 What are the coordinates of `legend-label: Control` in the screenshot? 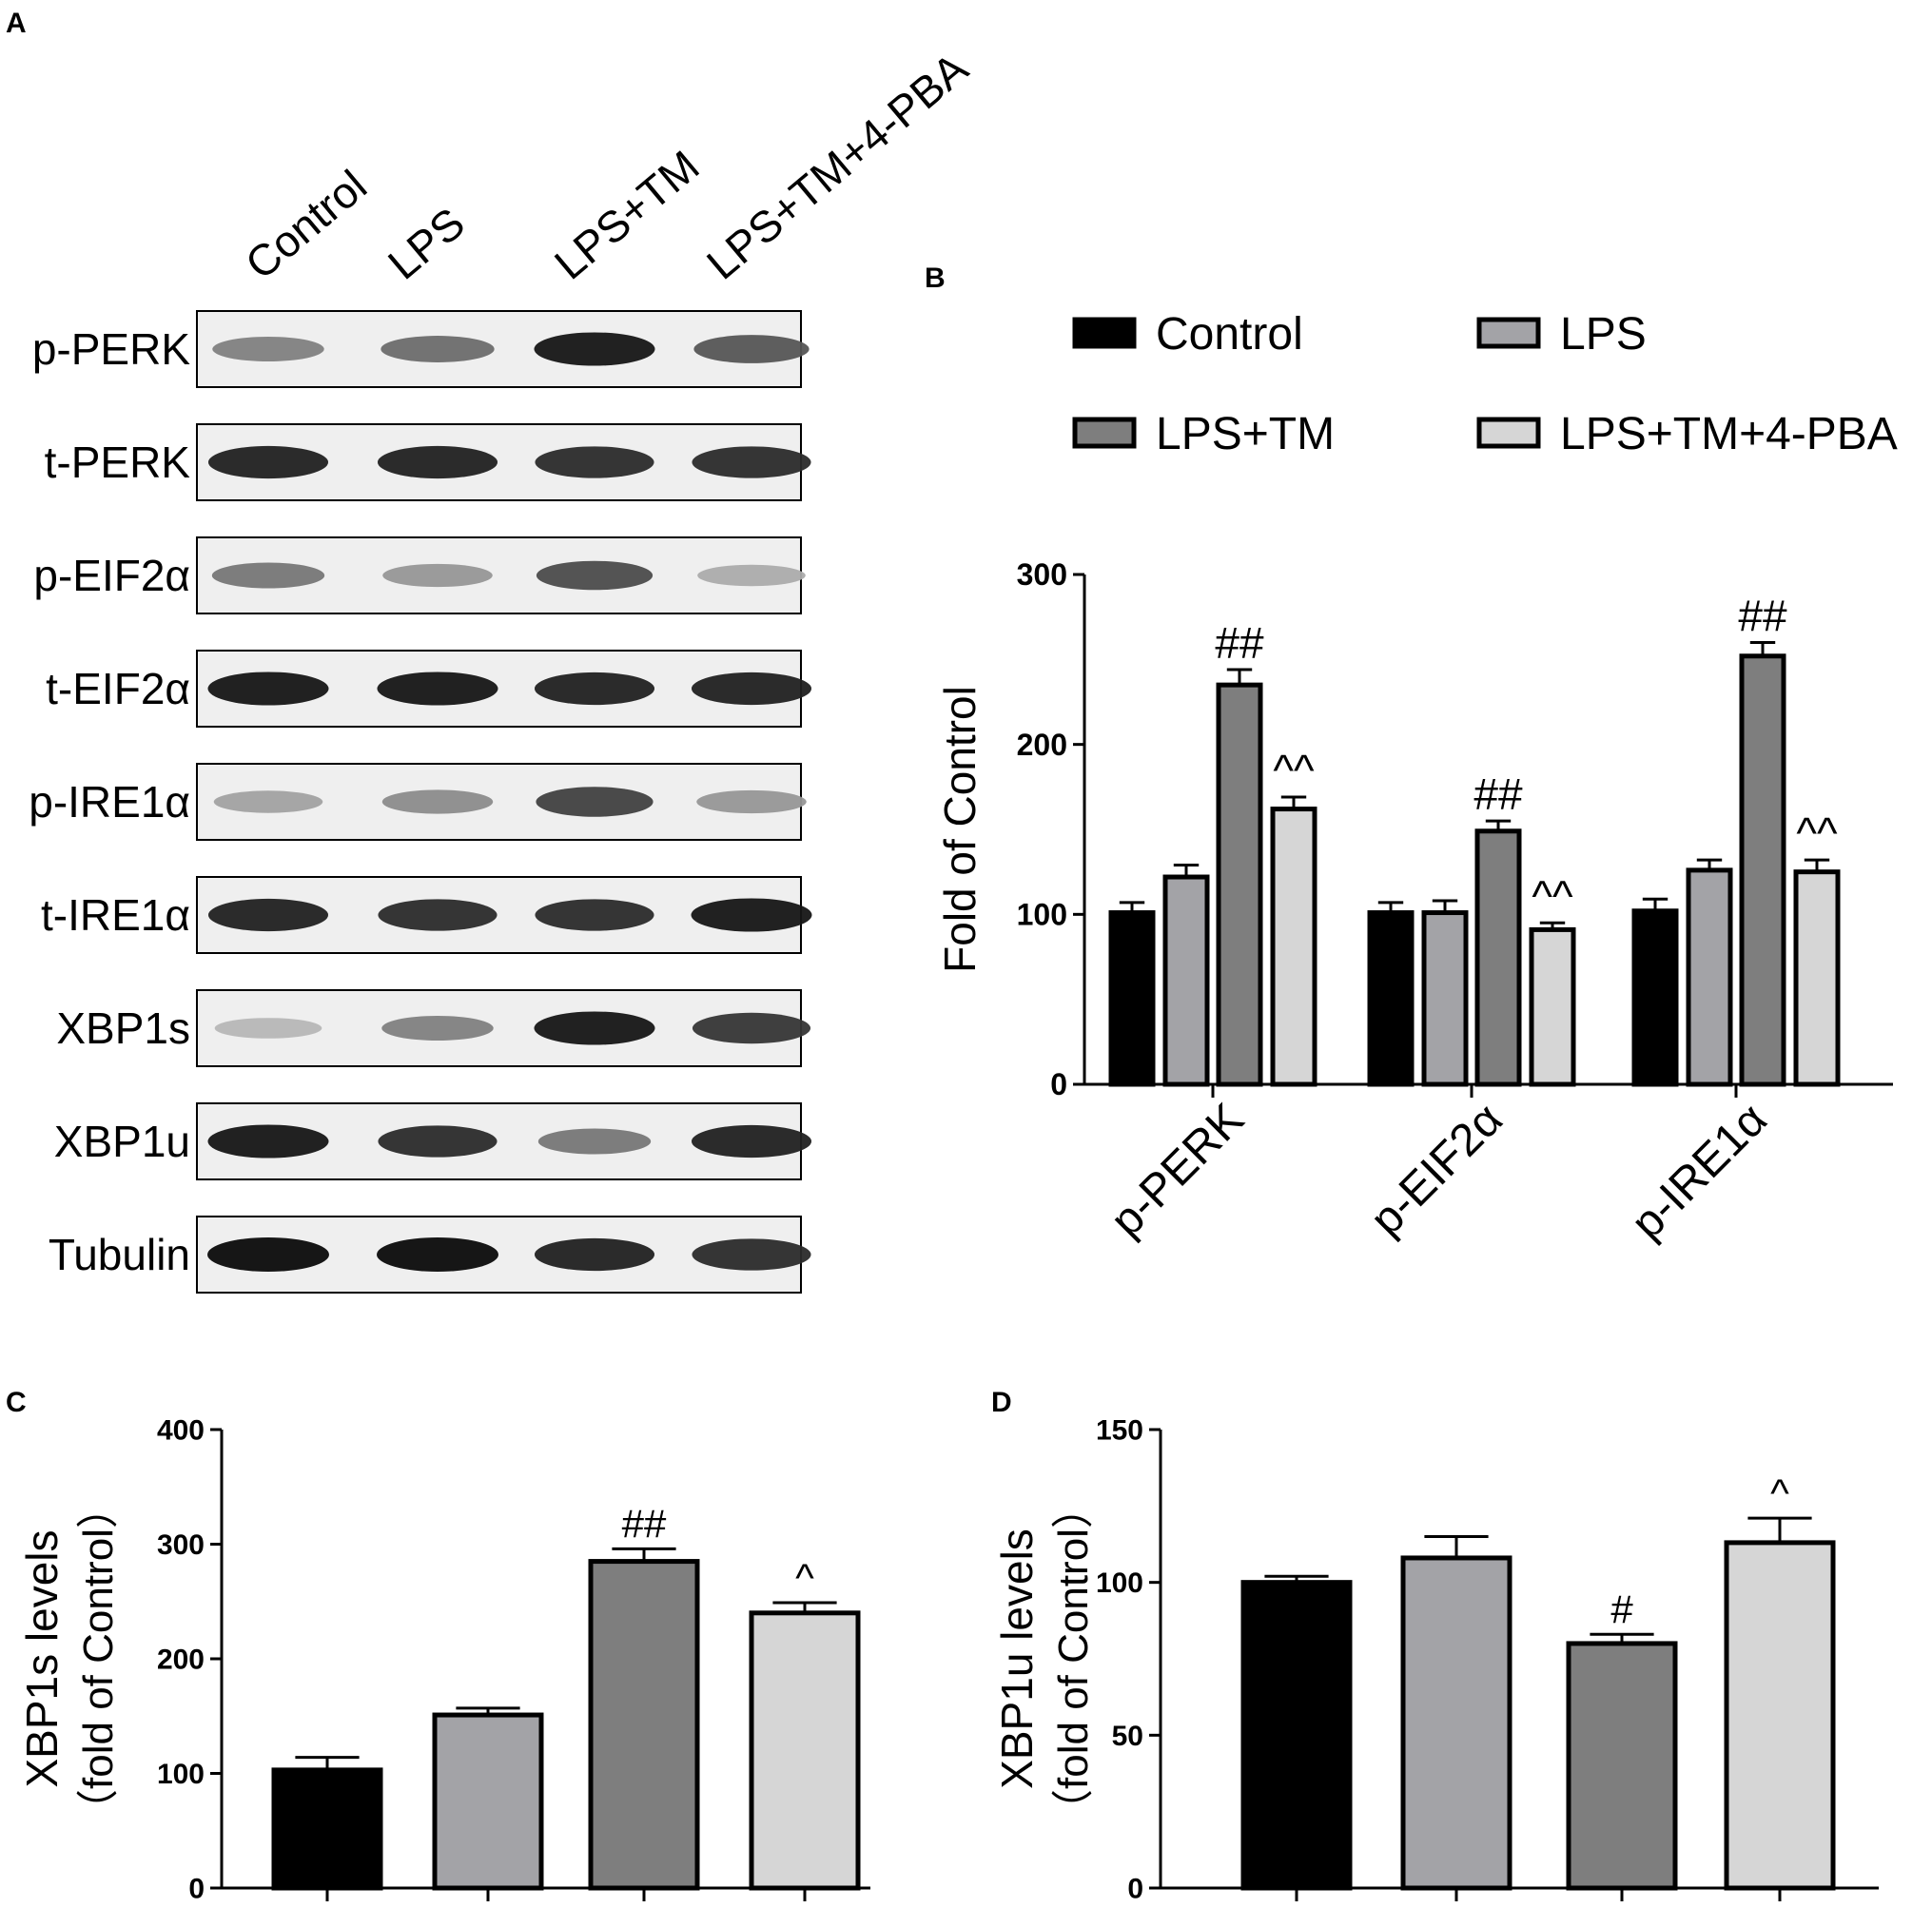 It's located at (1230, 334).